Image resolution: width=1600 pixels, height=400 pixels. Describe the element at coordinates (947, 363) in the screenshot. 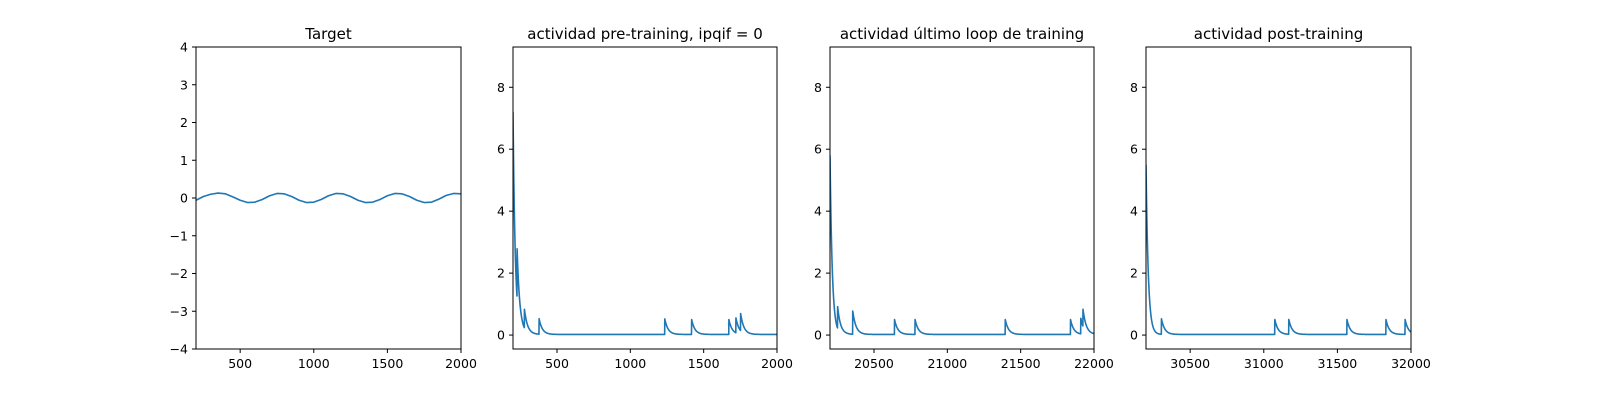

I see `x-tick-label: 21000` at that location.